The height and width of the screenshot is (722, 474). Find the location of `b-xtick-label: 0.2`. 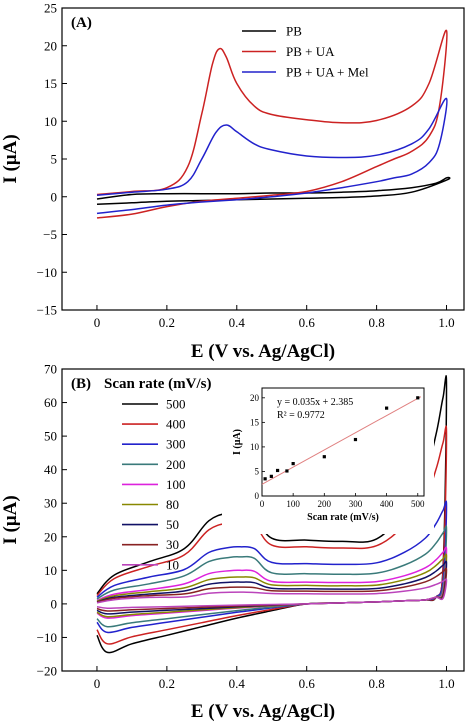

b-xtick-label: 0.2 is located at coordinates (167, 683).